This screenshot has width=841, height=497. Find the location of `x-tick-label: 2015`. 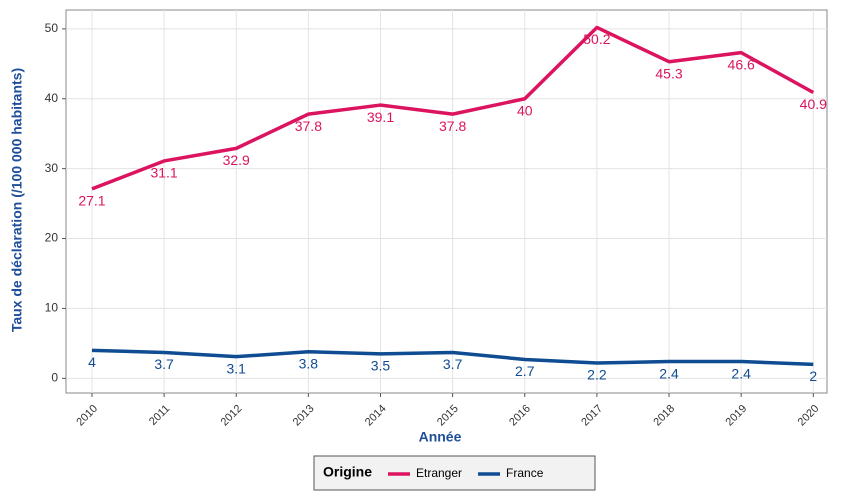

x-tick-label: 2015 is located at coordinates (448, 416).